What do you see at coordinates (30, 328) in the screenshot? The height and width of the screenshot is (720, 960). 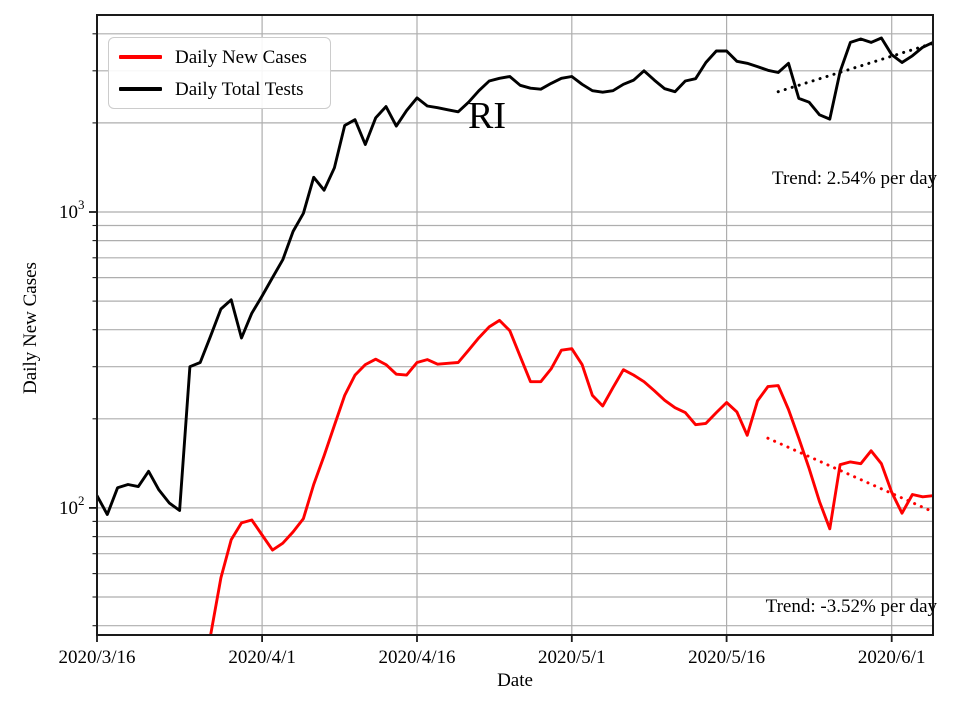 I see `y-axis-title: Daily New Cases` at bounding box center [30, 328].